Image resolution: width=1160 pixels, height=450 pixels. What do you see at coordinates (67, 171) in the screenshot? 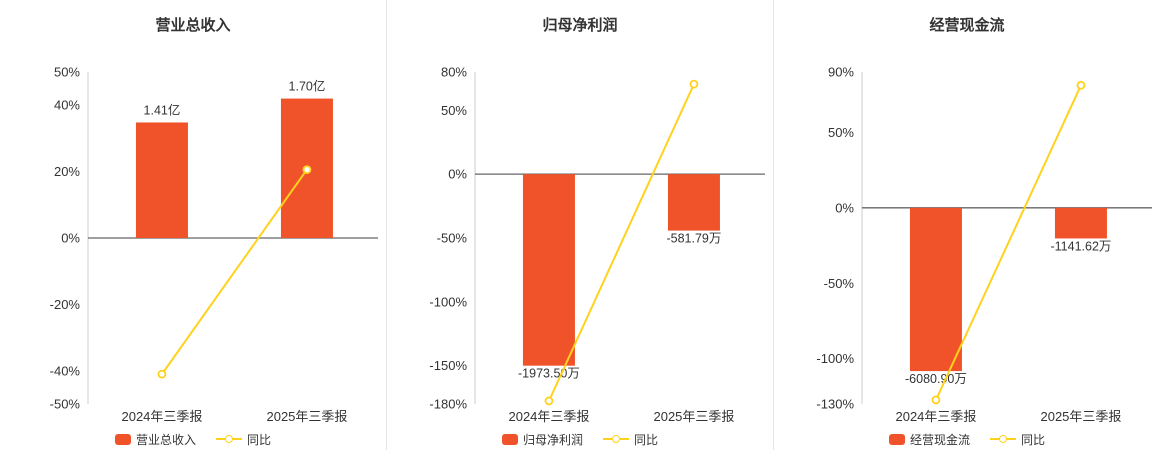
I see `y-tick-label: 20%` at bounding box center [67, 171].